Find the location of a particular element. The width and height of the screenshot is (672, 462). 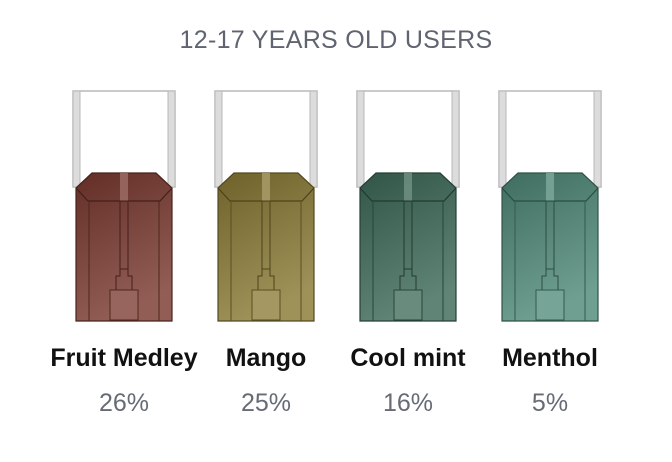

flavor-label: Menthol is located at coordinates (550, 358).